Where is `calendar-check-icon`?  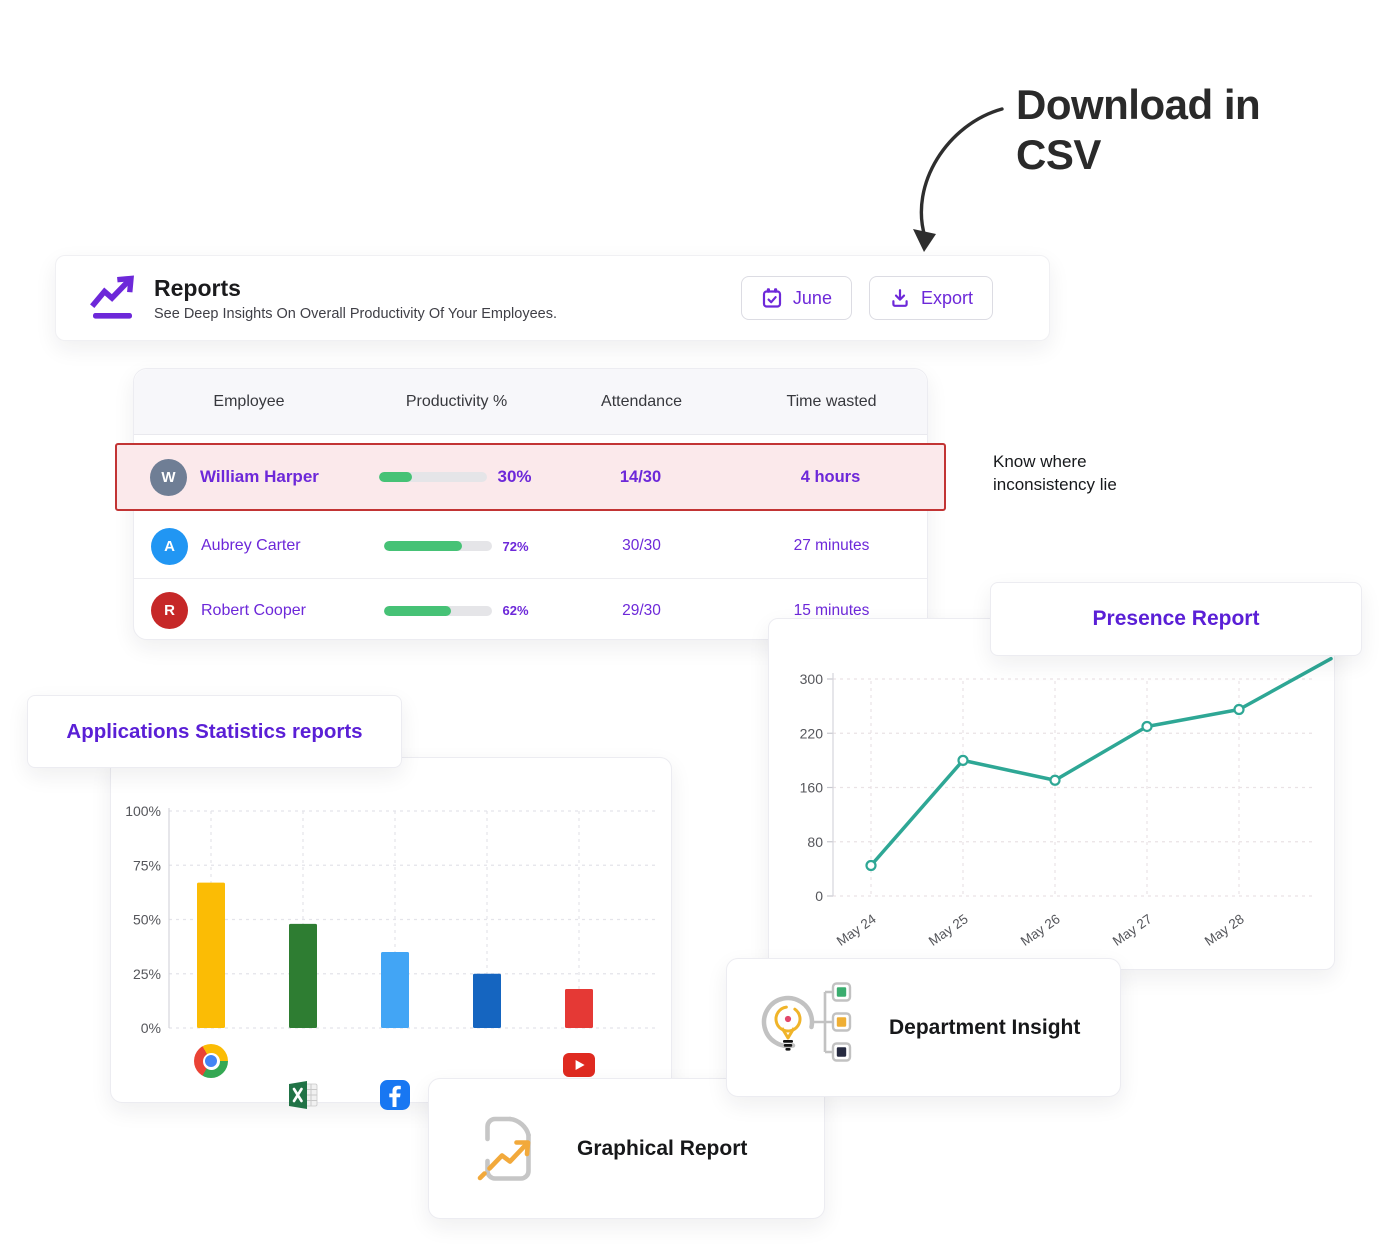 calendar-check-icon is located at coordinates (772, 298).